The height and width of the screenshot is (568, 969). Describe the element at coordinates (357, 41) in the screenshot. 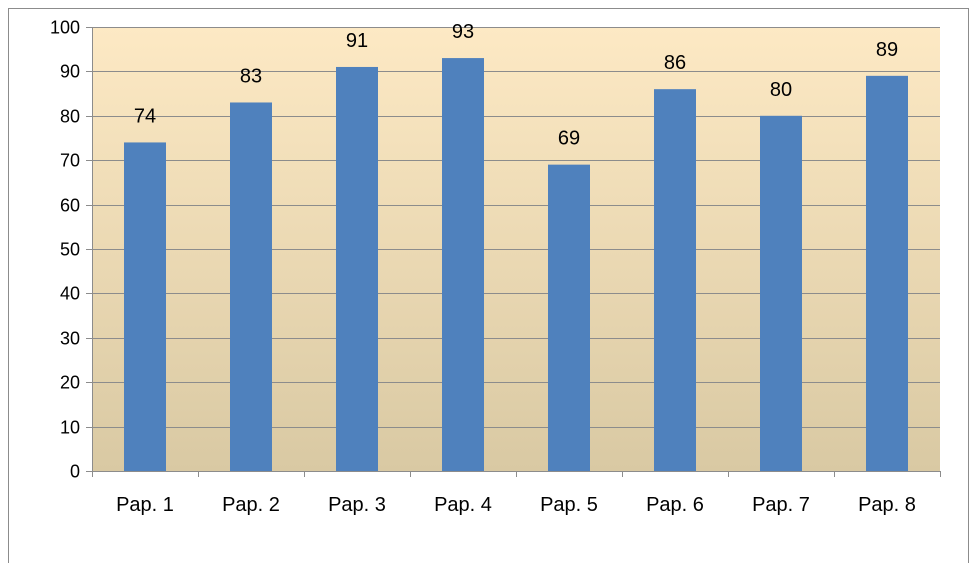

I see `data-label: 91` at that location.